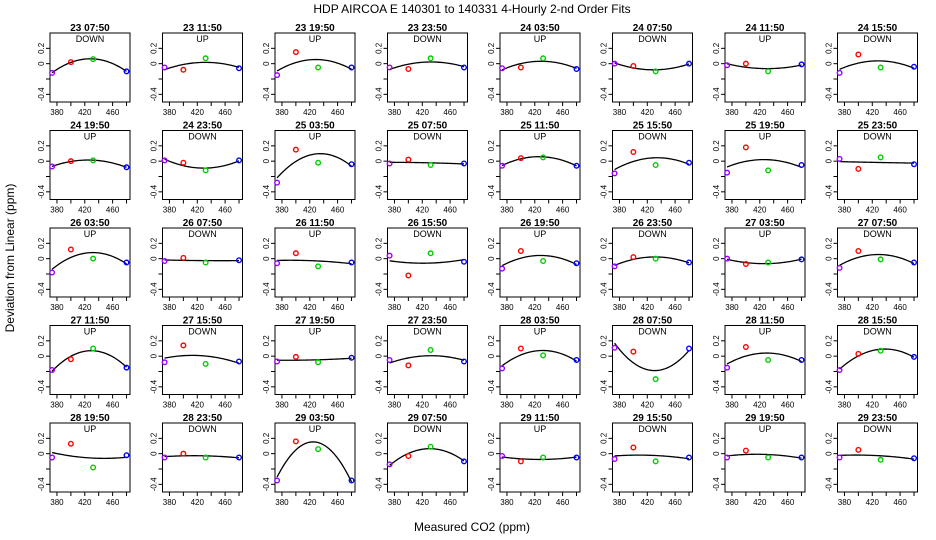 The width and height of the screenshot is (936, 540). I want to click on panel-title: 27 03:50, so click(765, 223).